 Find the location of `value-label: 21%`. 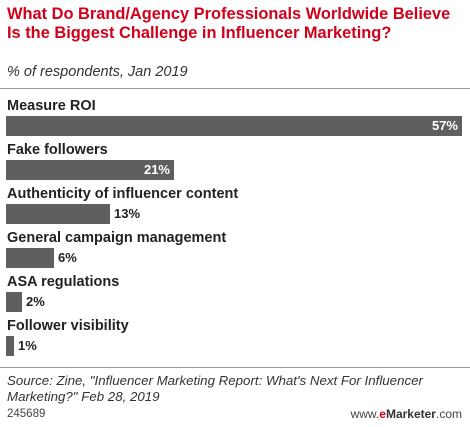

value-label: 21% is located at coordinates (156, 169).